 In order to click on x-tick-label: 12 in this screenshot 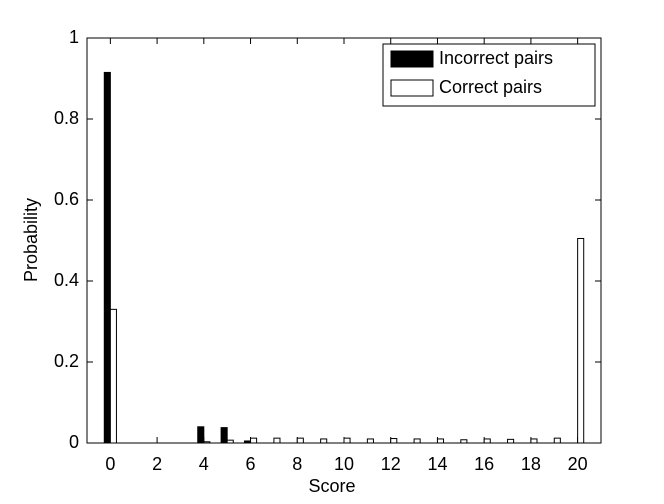, I will do `click(391, 464)`.